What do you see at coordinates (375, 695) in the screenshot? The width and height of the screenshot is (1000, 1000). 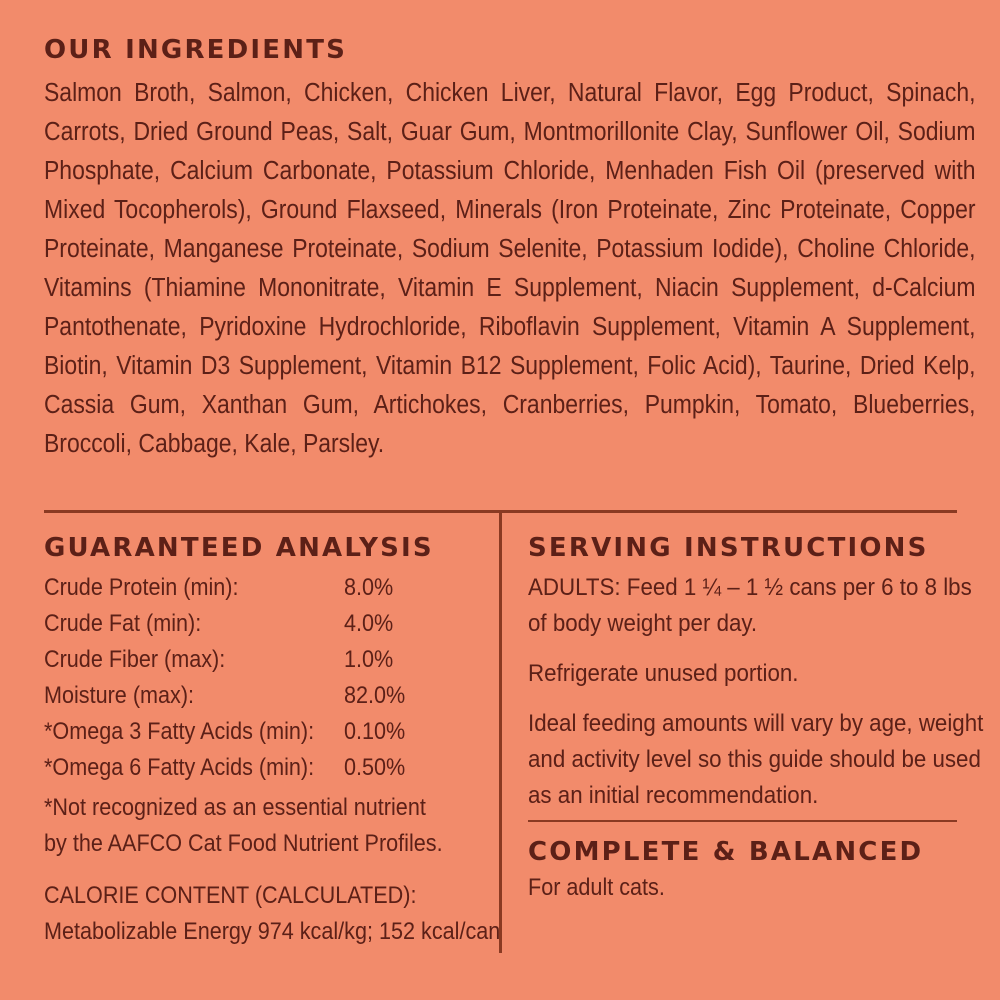 I see `nutrient-value: 82.0%` at bounding box center [375, 695].